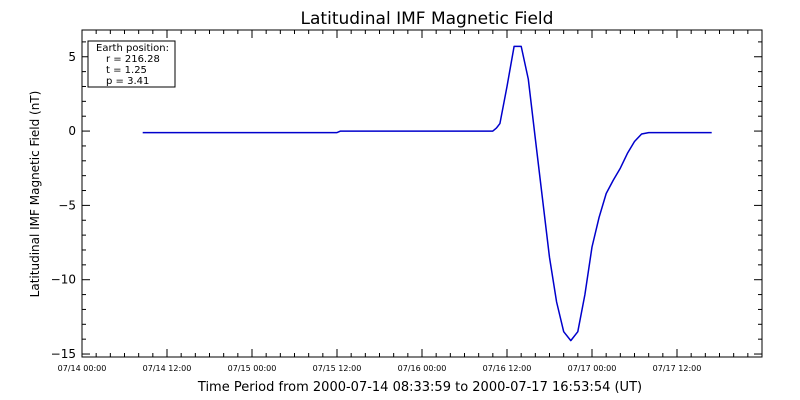 This screenshot has height=400, width=800. Describe the element at coordinates (507, 368) in the screenshot. I see `x-tick-label: 07/16 12:00` at that location.